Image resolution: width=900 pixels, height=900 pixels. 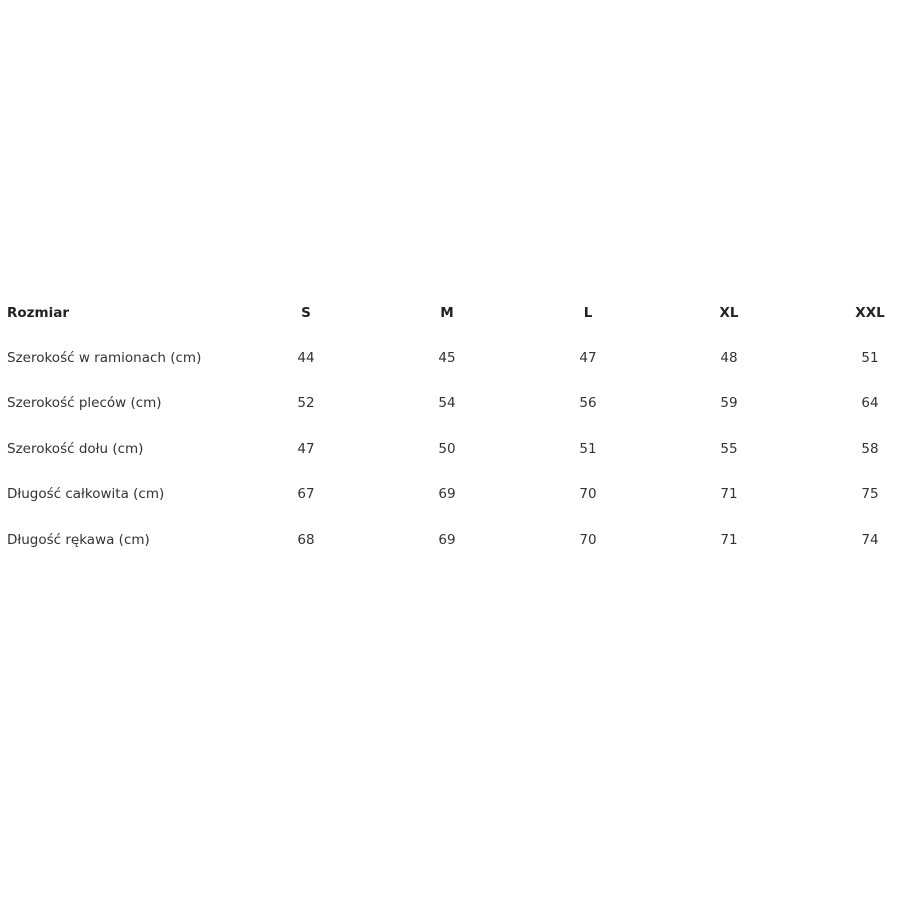 What do you see at coordinates (447, 313) in the screenshot?
I see `header-size: M` at bounding box center [447, 313].